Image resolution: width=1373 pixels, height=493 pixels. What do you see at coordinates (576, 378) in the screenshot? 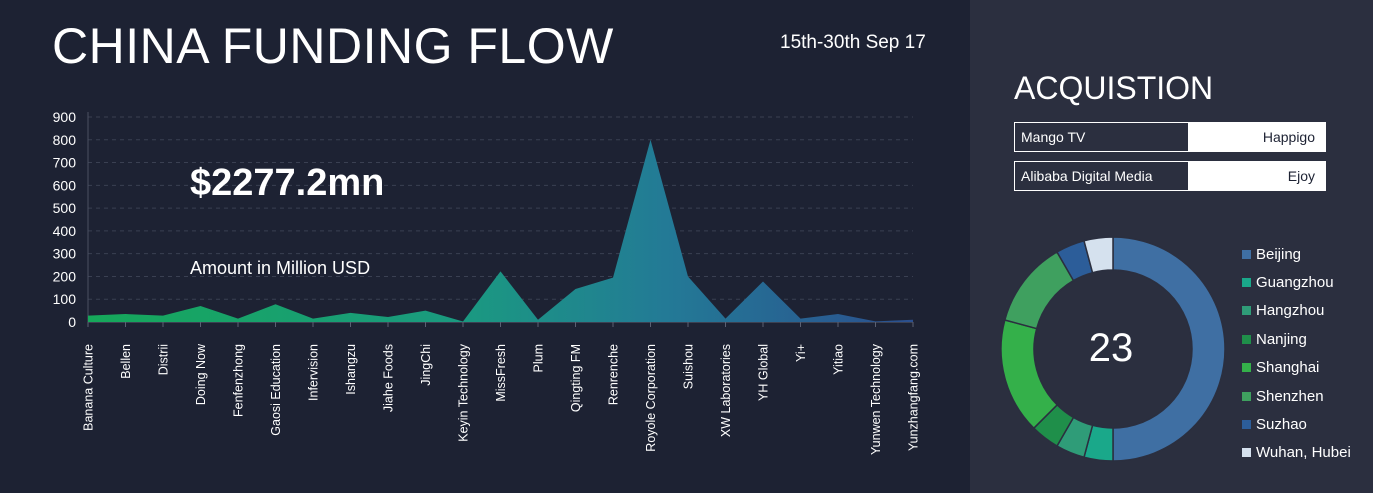
I see `x-tick-label: Qingting FM` at bounding box center [576, 378].